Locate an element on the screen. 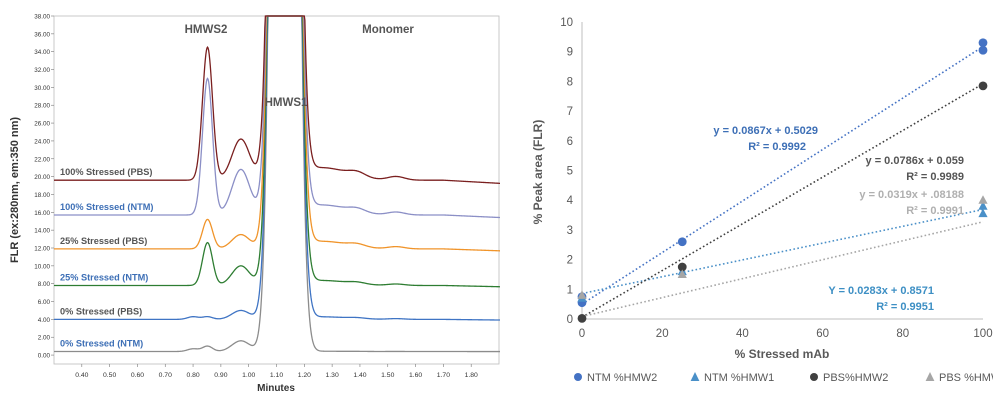 Image resolution: width=993 pixels, height=393 pixels. peak-label-hmws2: HMWS2 is located at coordinates (206, 30).